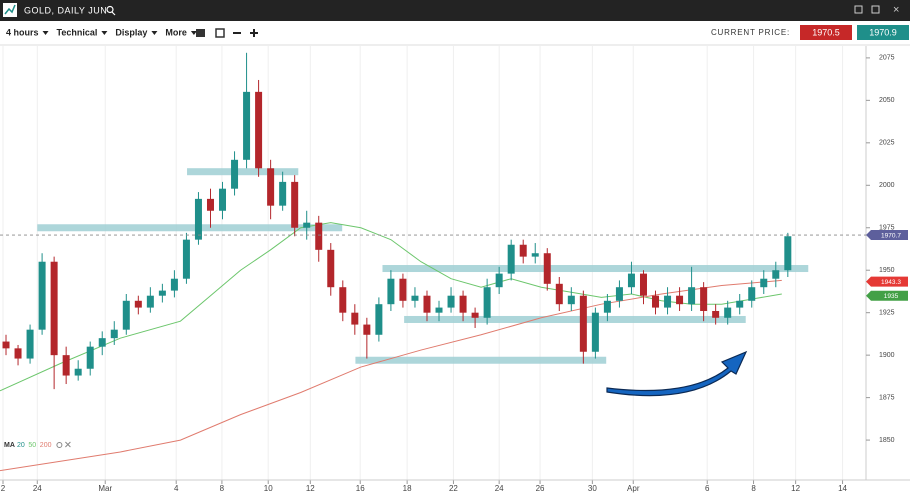 The image size is (910, 501). What do you see at coordinates (707, 488) in the screenshot?
I see `x-tick-label: 6` at bounding box center [707, 488].